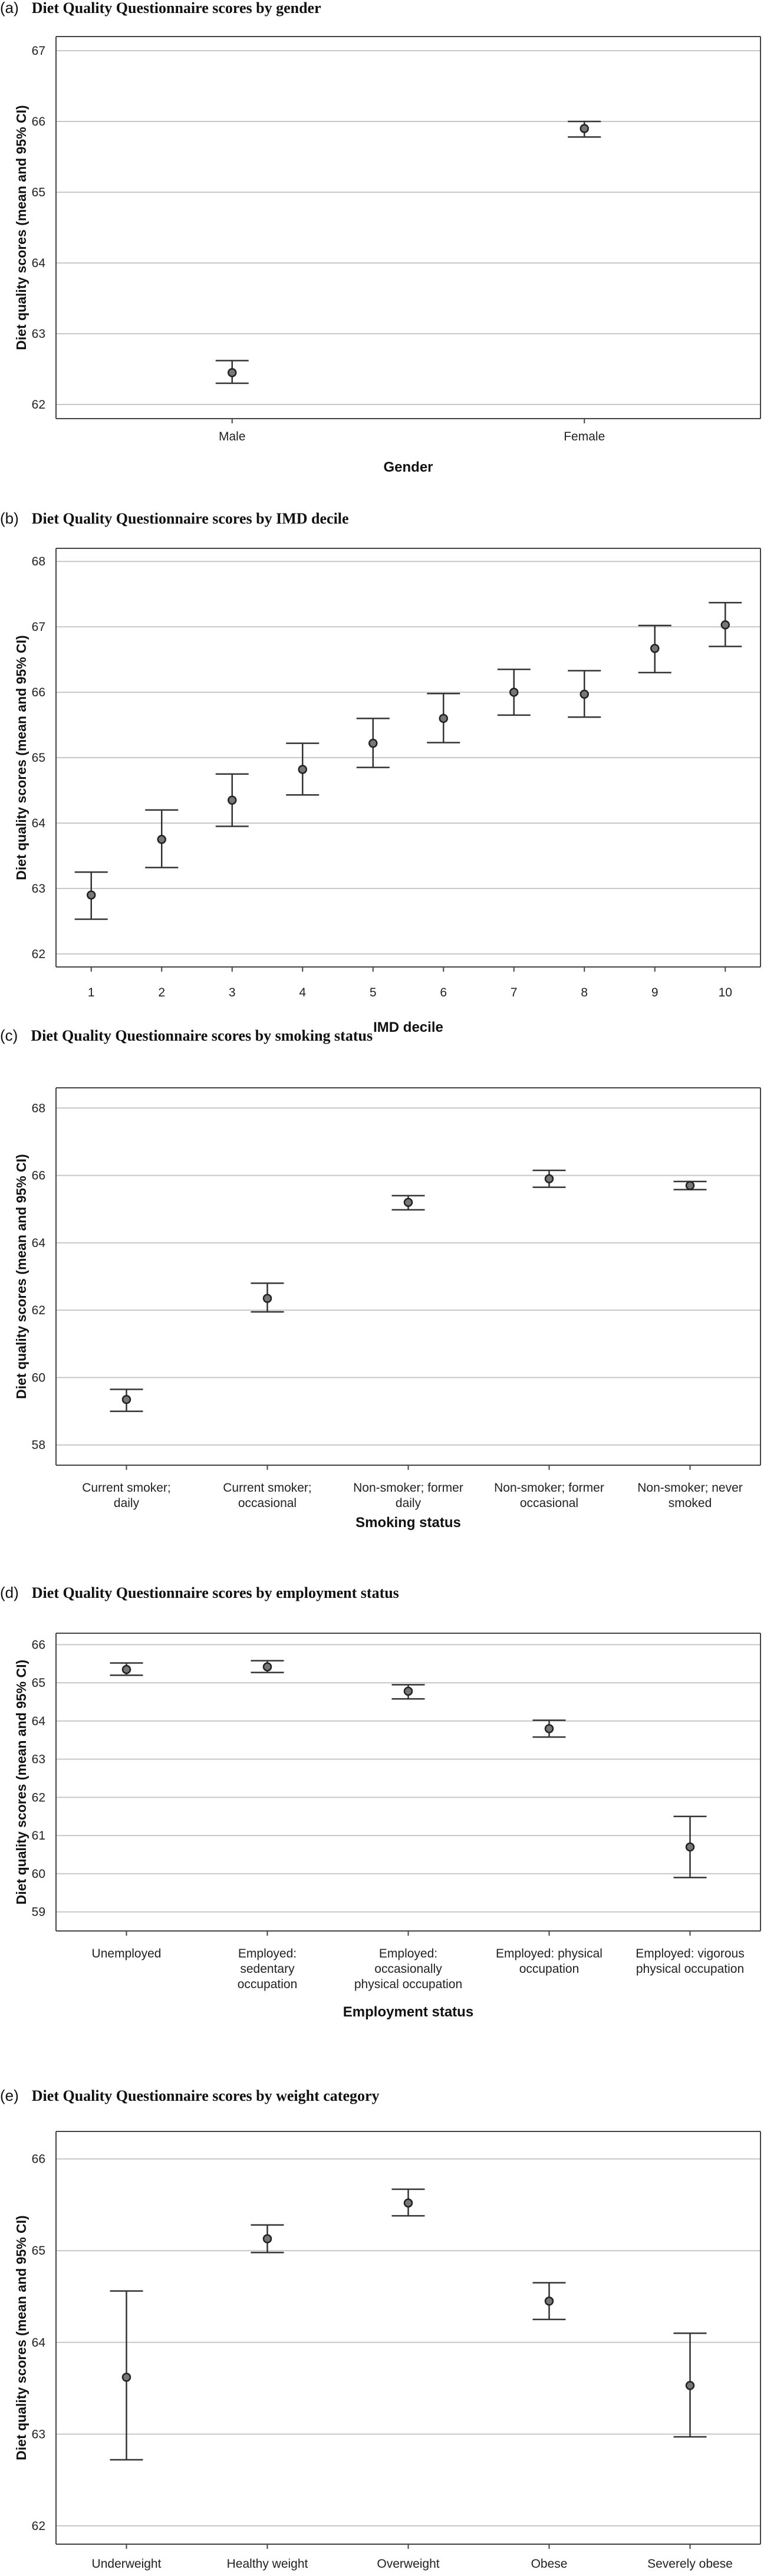  I want to click on x-tick-label: Employed: sedentary occupation, so click(268, 1969).